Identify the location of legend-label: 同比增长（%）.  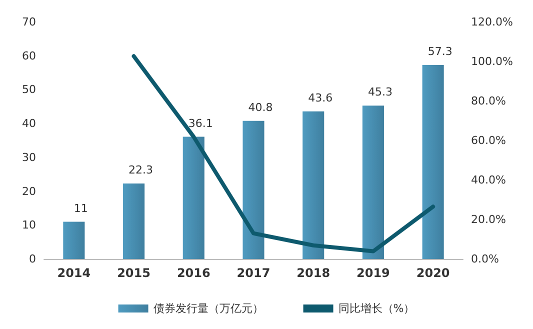
(376, 308).